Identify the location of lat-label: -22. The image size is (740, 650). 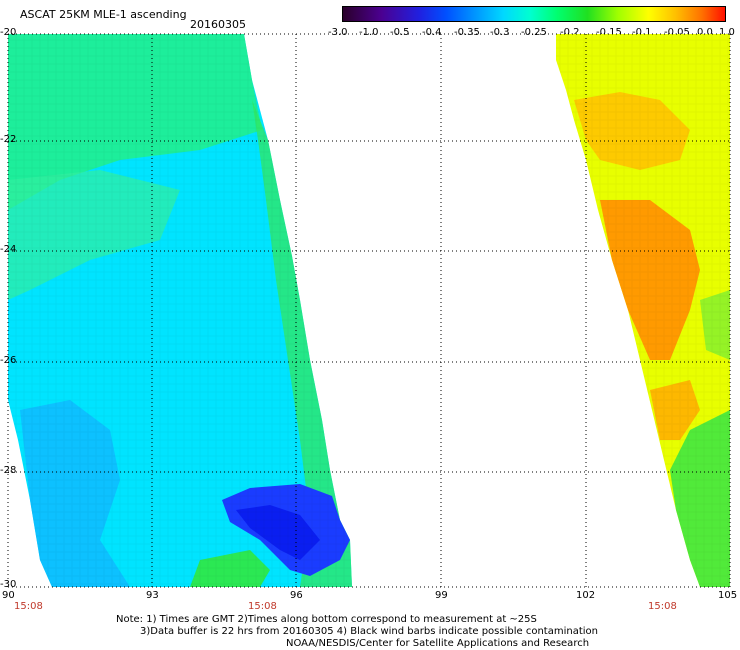
(8, 139).